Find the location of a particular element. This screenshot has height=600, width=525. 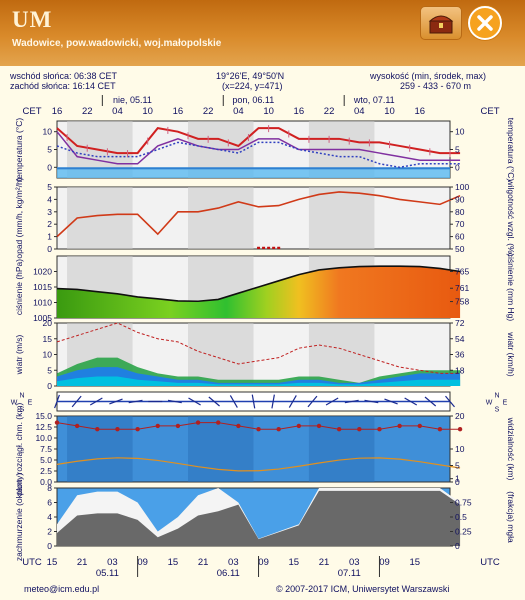

temperature-ylabel-right: temperatura (°C) is located at coordinates (511, 150).